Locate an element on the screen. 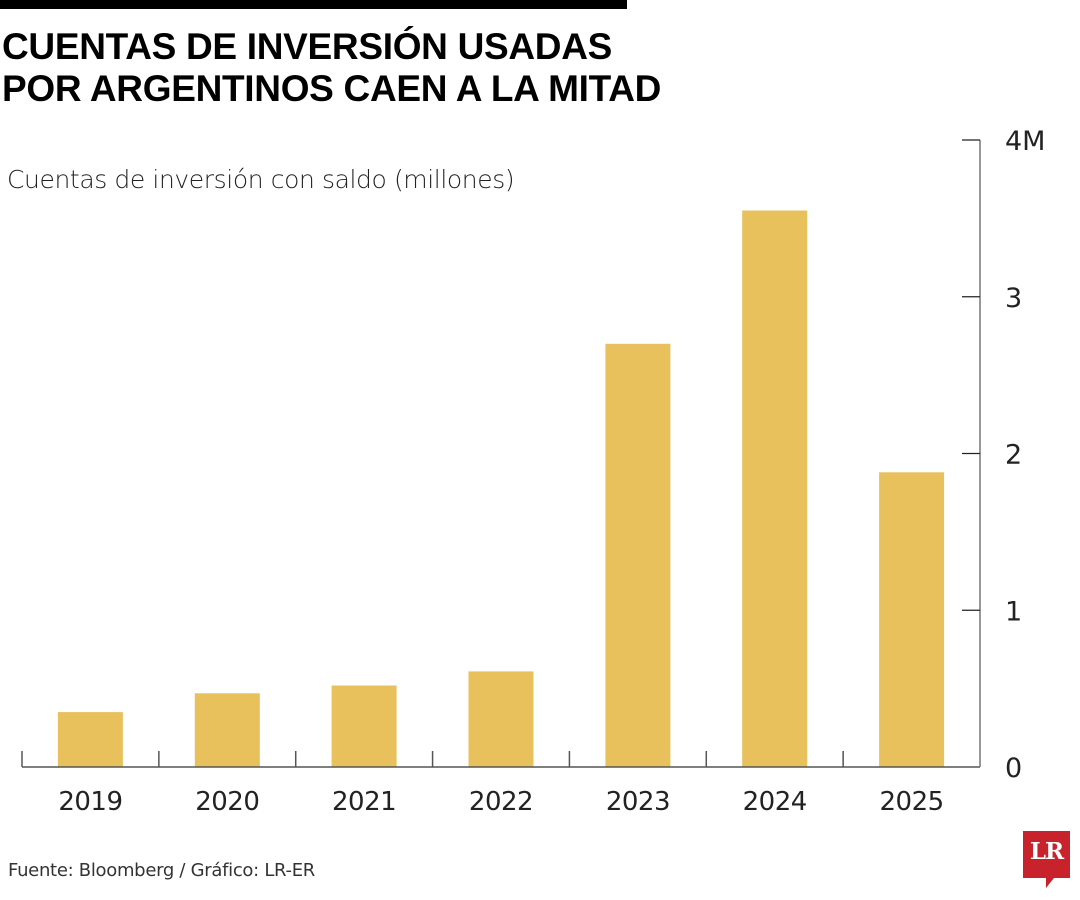 The image size is (1080, 900). x-tick-label-2021: 2021 is located at coordinates (364, 802).